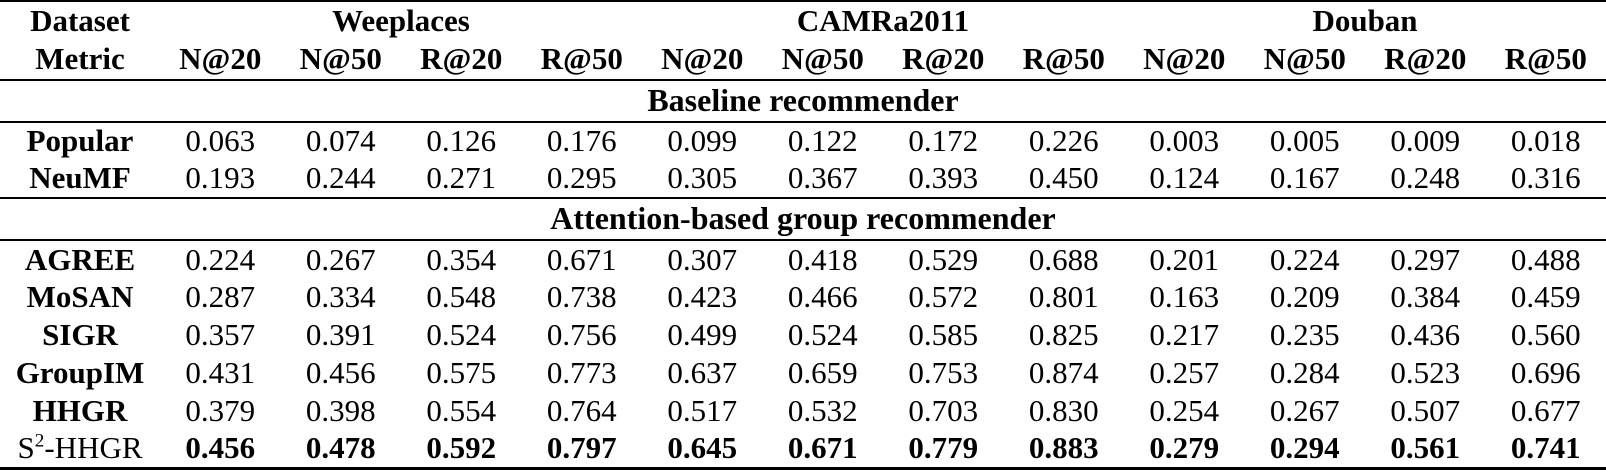 The height and width of the screenshot is (470, 1606). What do you see at coordinates (340, 141) in the screenshot?
I see `metric-value: 0.074` at bounding box center [340, 141].